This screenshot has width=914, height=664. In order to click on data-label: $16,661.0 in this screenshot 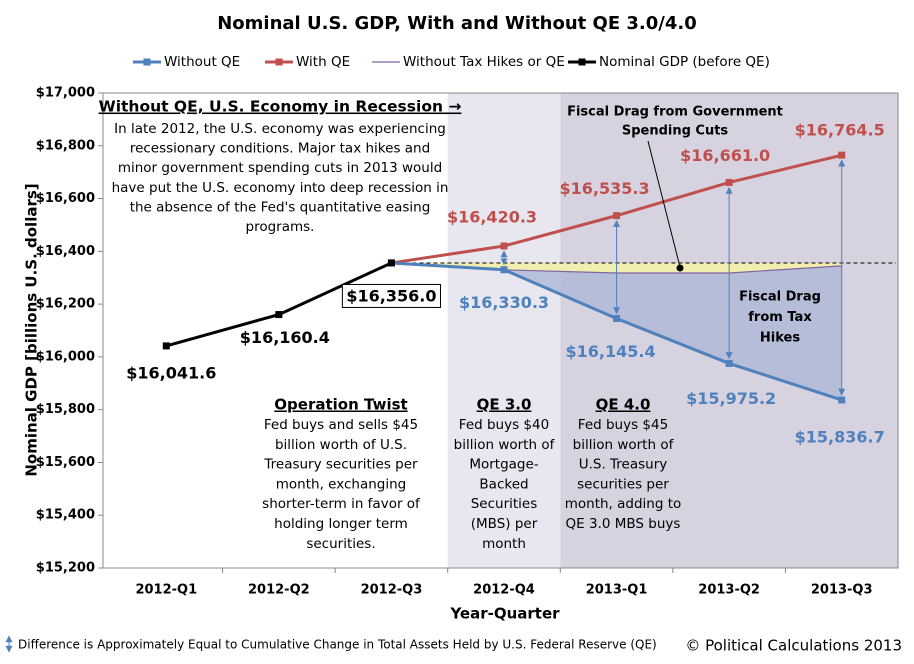, I will do `click(725, 155)`.